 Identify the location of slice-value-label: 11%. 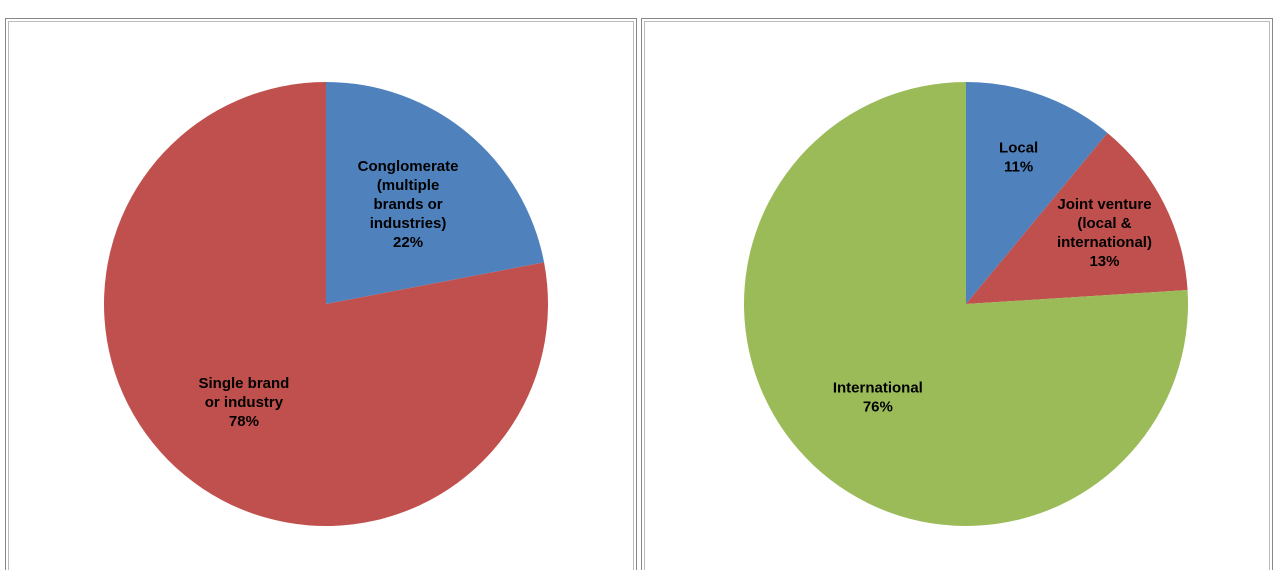
(1018, 166).